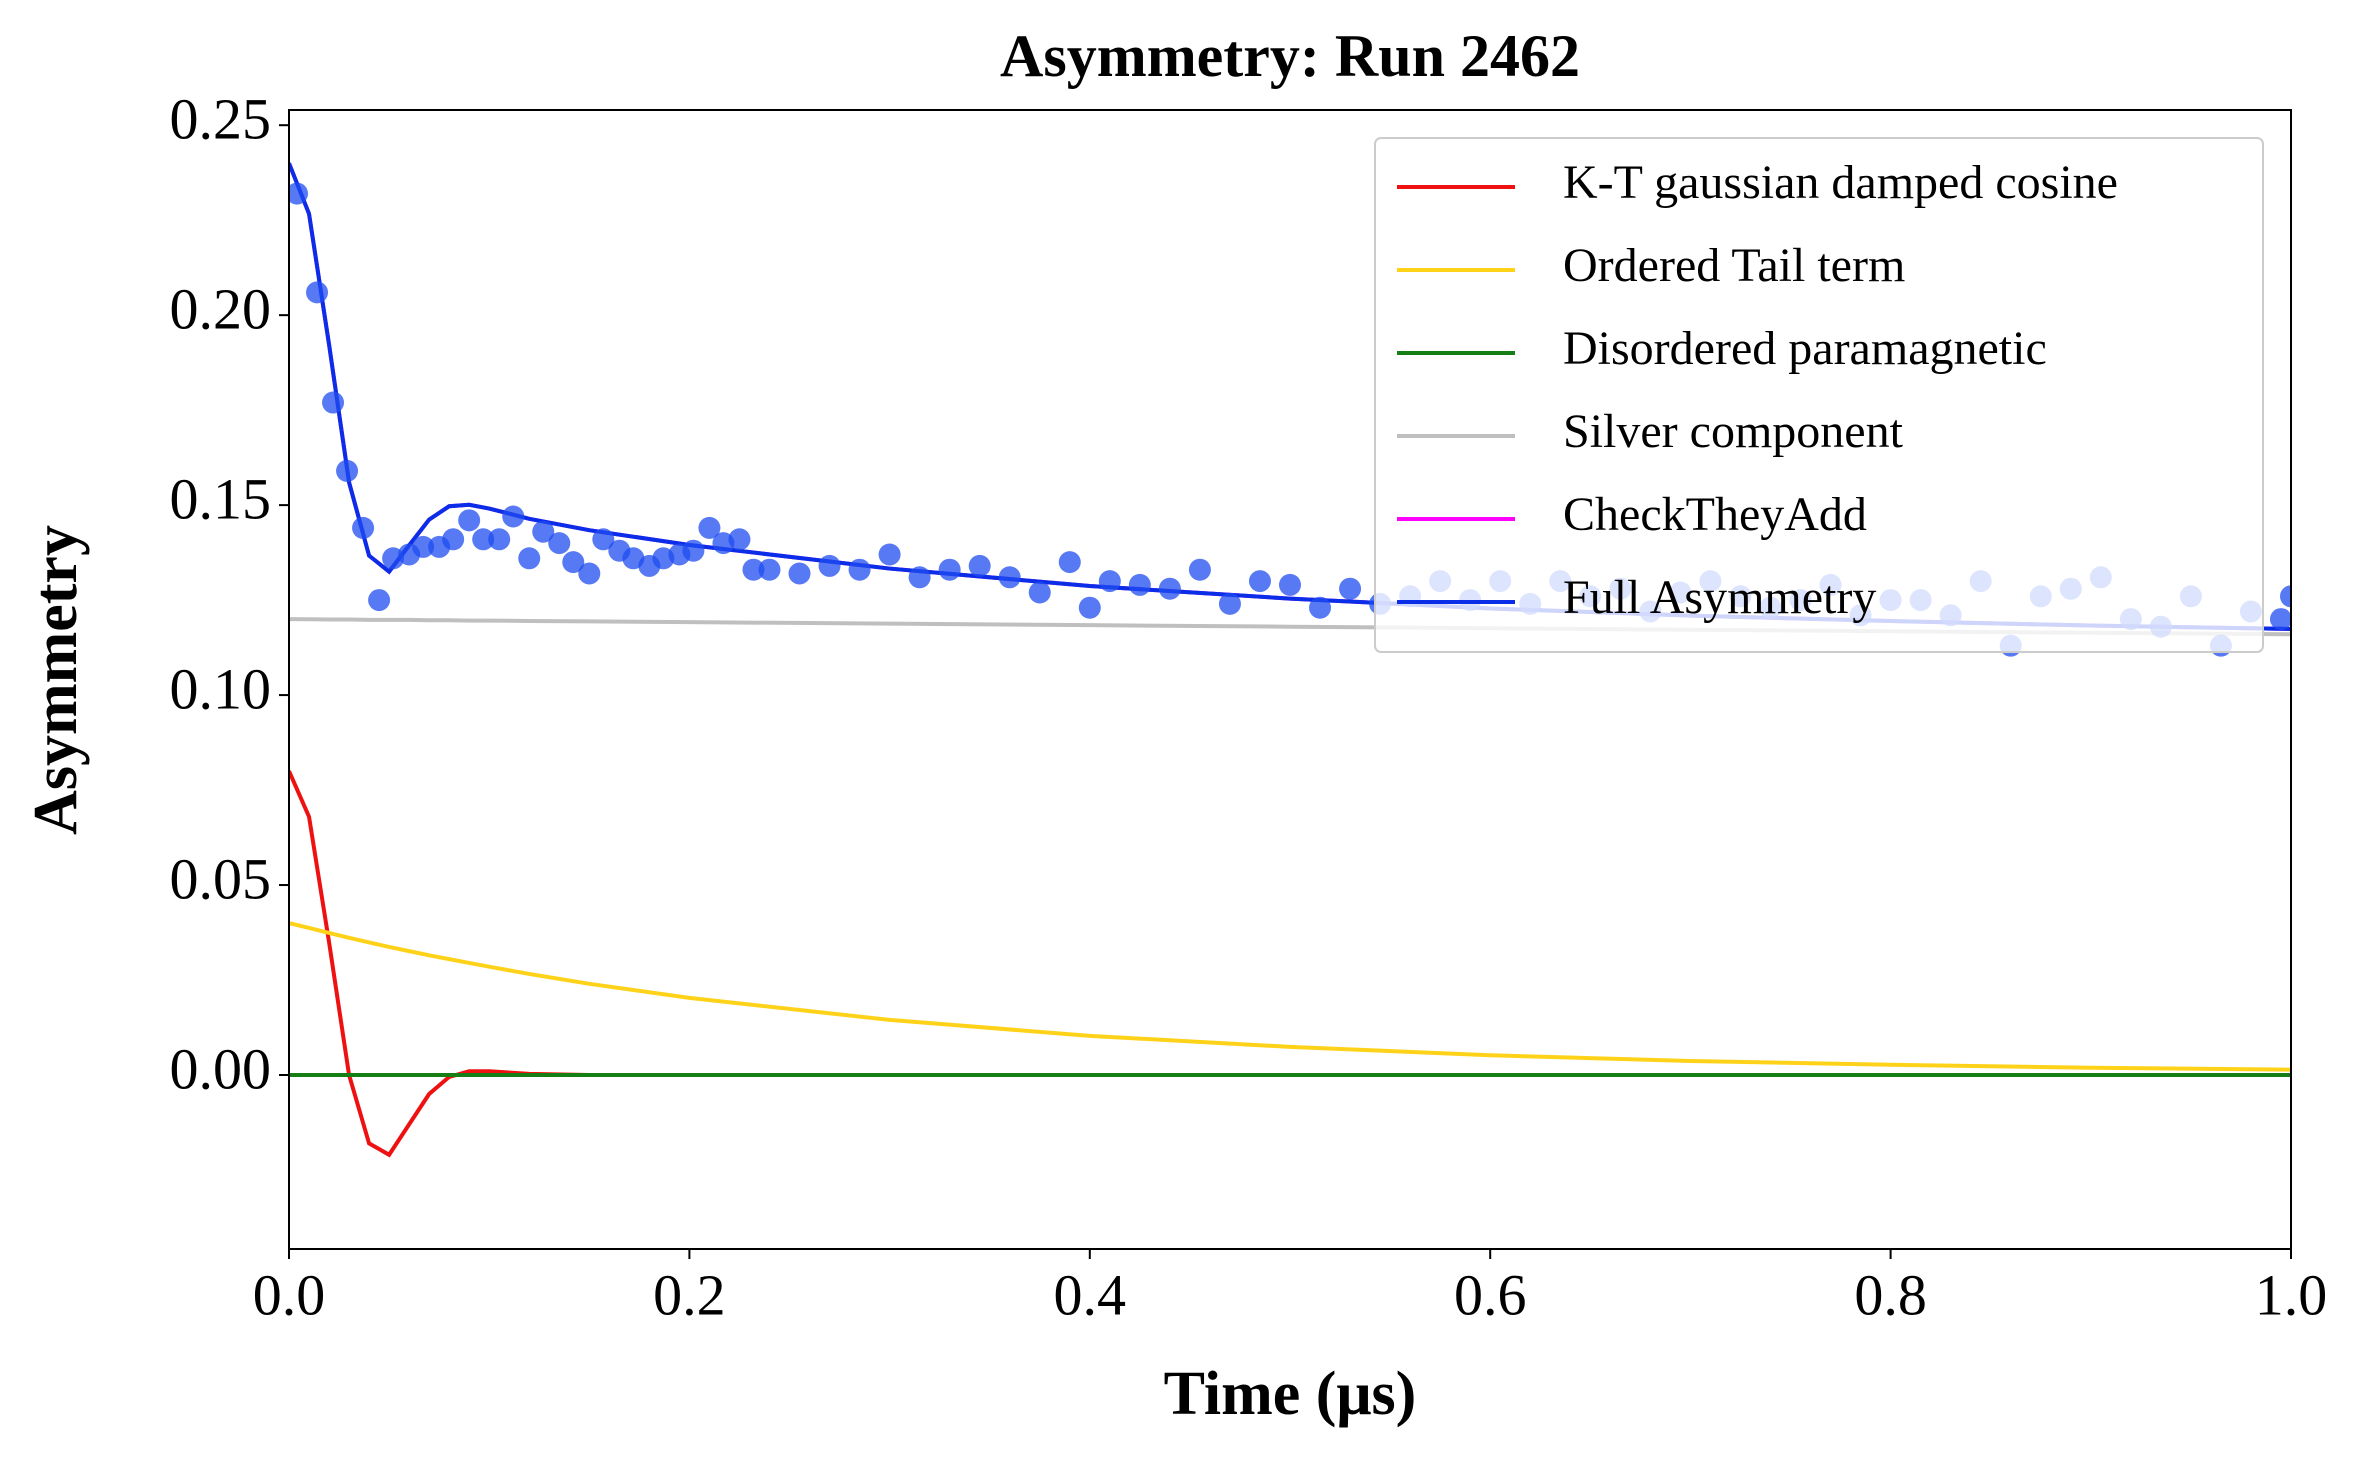  I want to click on legend-label: Silver component, so click(1733, 431).